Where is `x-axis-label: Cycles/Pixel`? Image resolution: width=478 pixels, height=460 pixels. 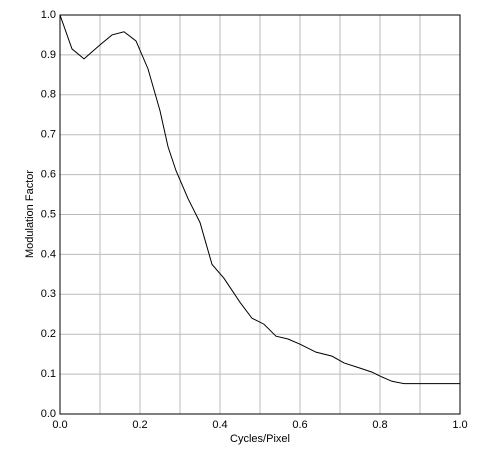
x-axis-label: Cycles/Pixel is located at coordinates (260, 439).